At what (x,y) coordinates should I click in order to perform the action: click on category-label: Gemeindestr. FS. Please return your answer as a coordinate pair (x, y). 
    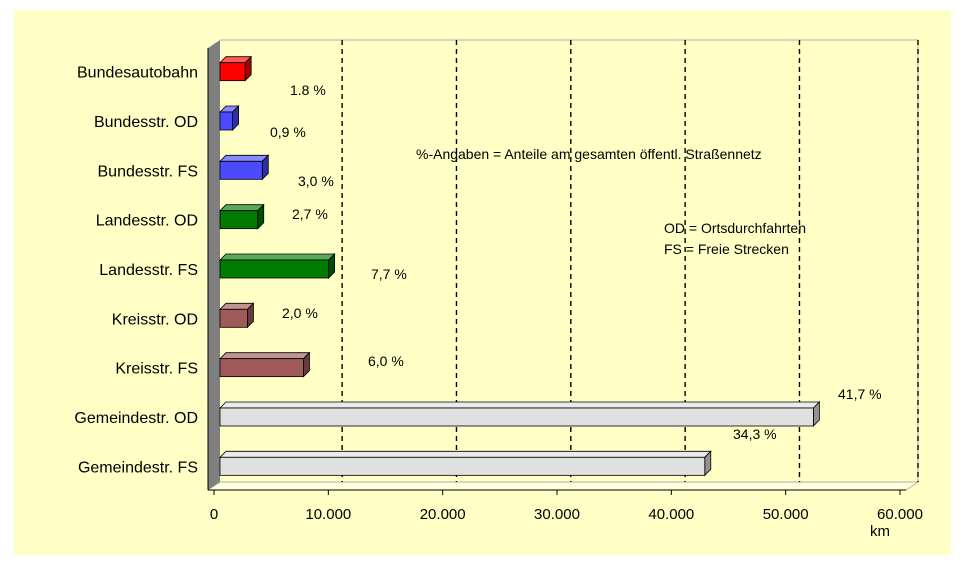
    Looking at the image, I should click on (138, 467).